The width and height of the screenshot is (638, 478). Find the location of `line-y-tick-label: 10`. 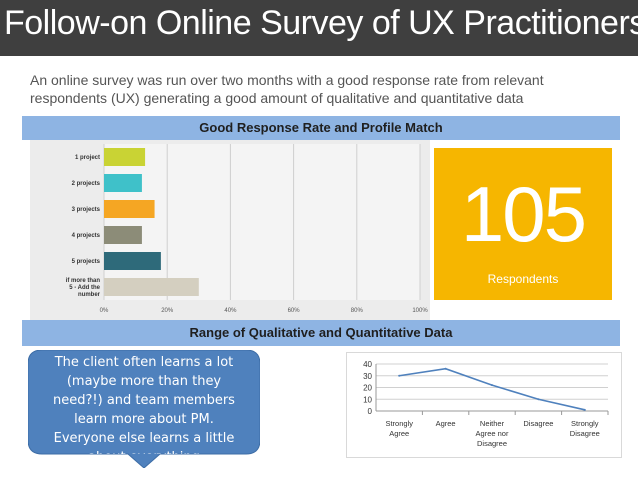

line-y-tick-label: 10 is located at coordinates (367, 399).